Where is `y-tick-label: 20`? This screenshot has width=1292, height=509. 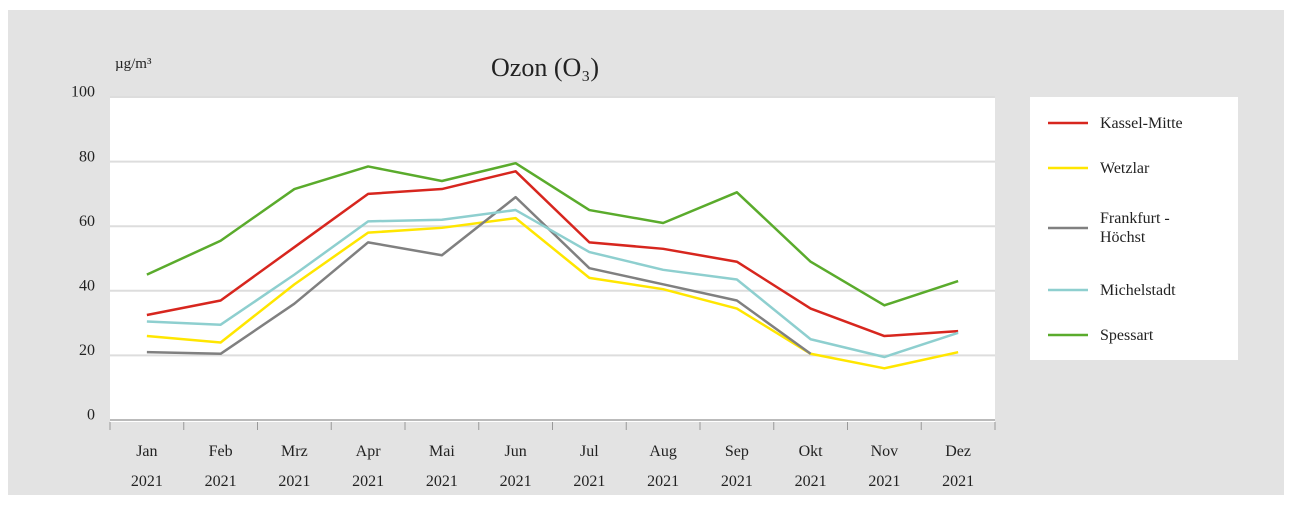 y-tick-label: 20 is located at coordinates (87, 350).